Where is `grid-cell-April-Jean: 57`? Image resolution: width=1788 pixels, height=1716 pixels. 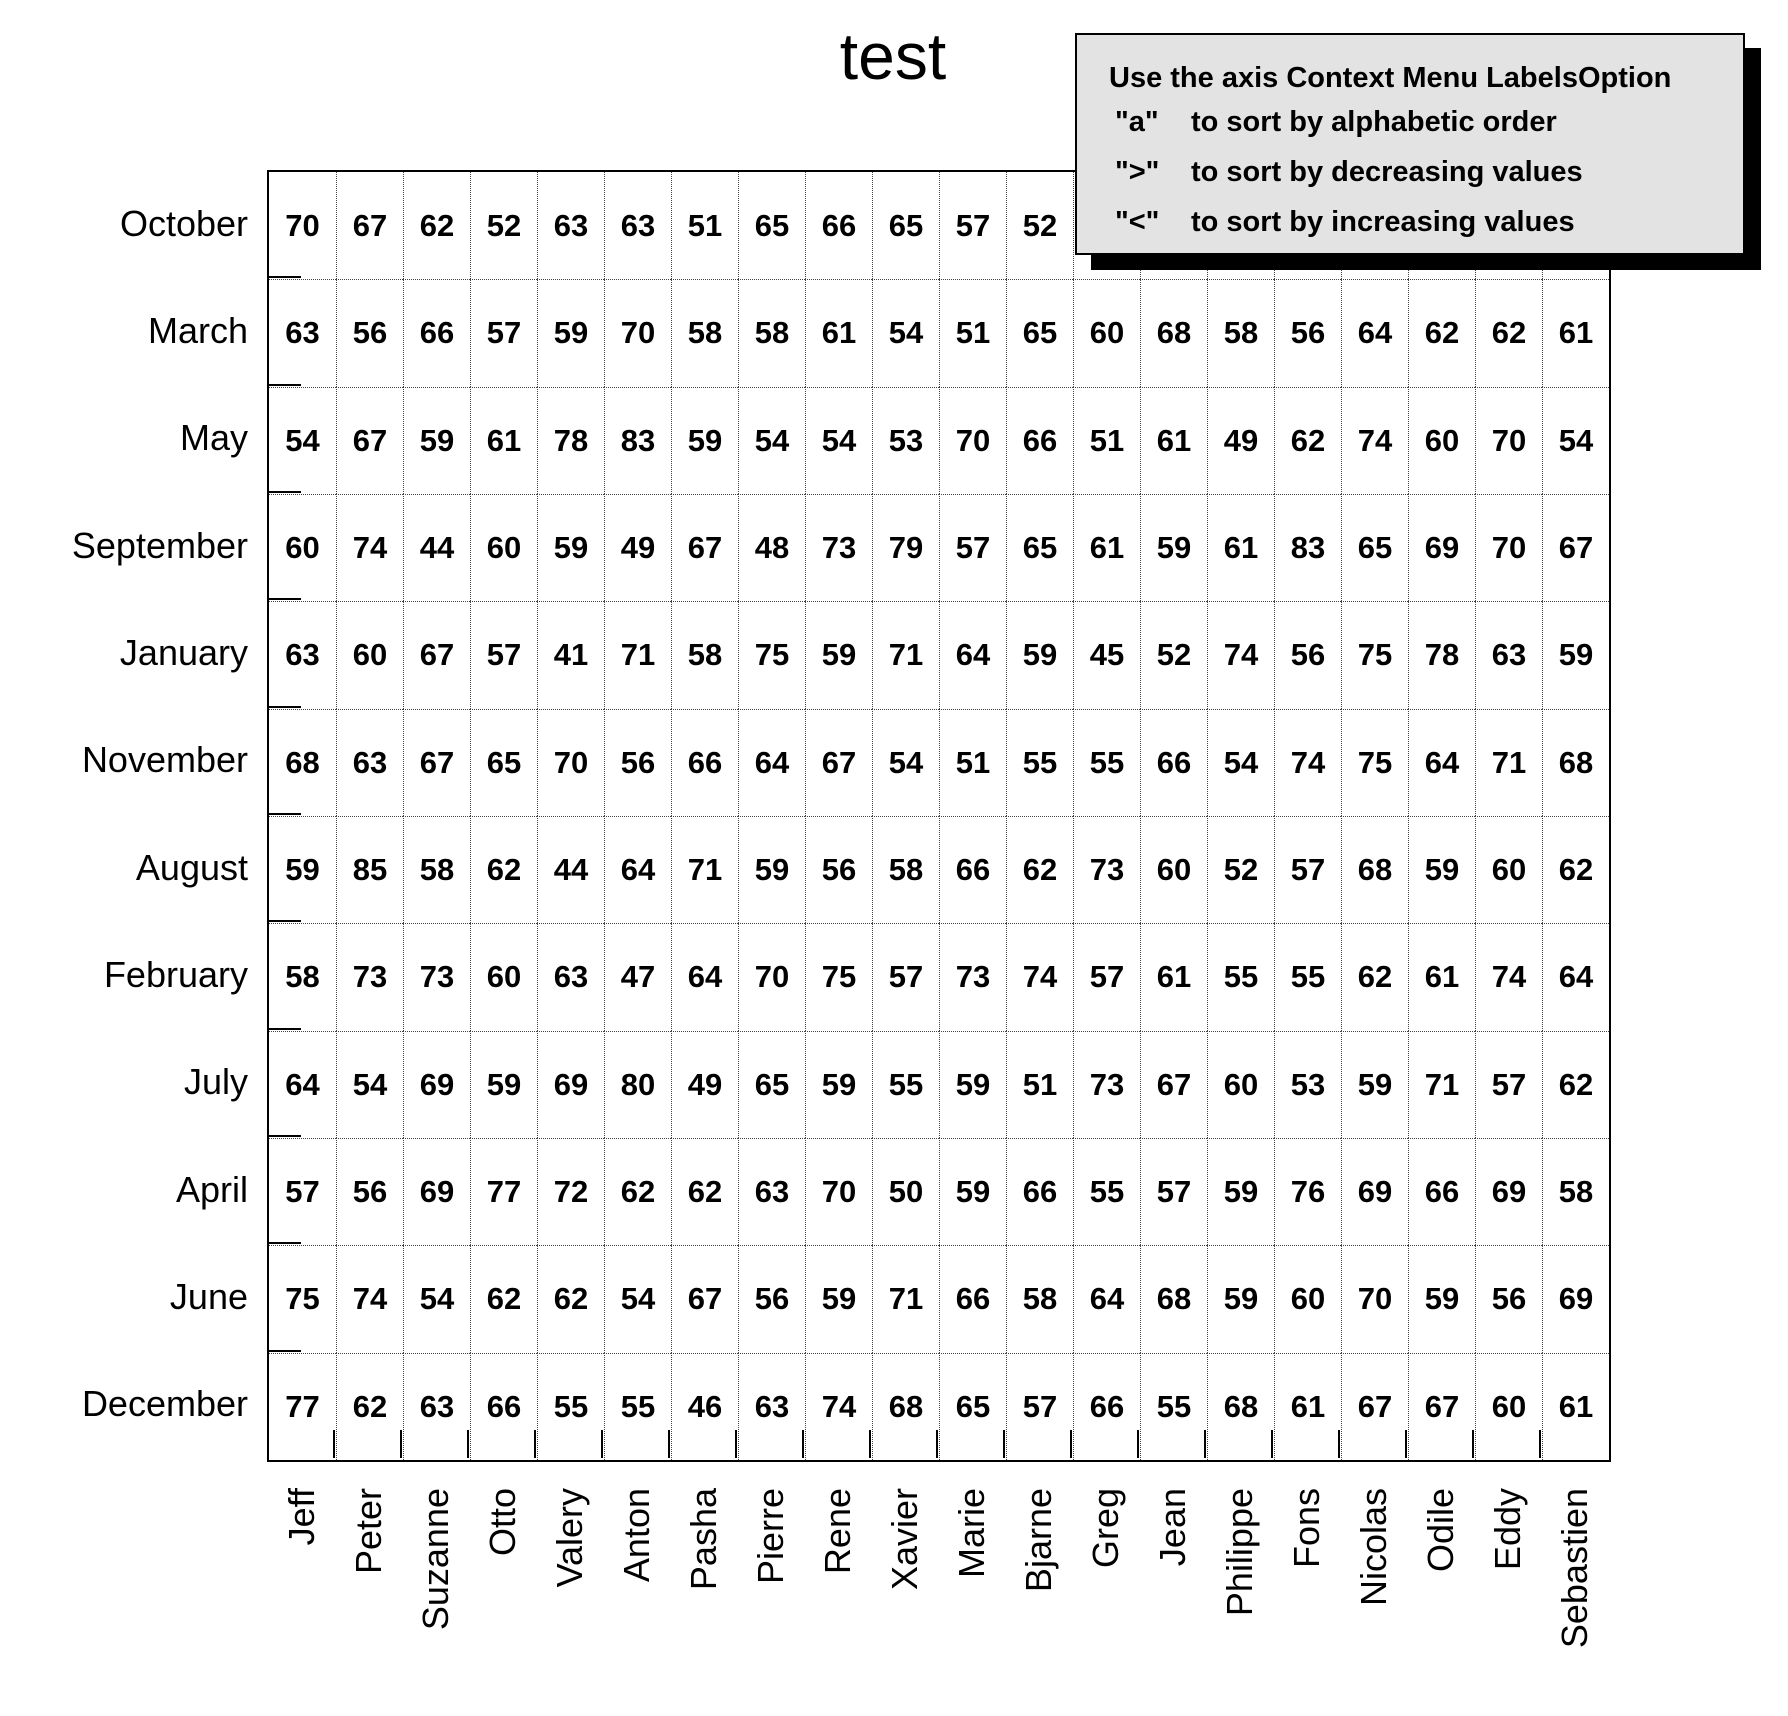 grid-cell-April-Jean: 57 is located at coordinates (1173, 1192).